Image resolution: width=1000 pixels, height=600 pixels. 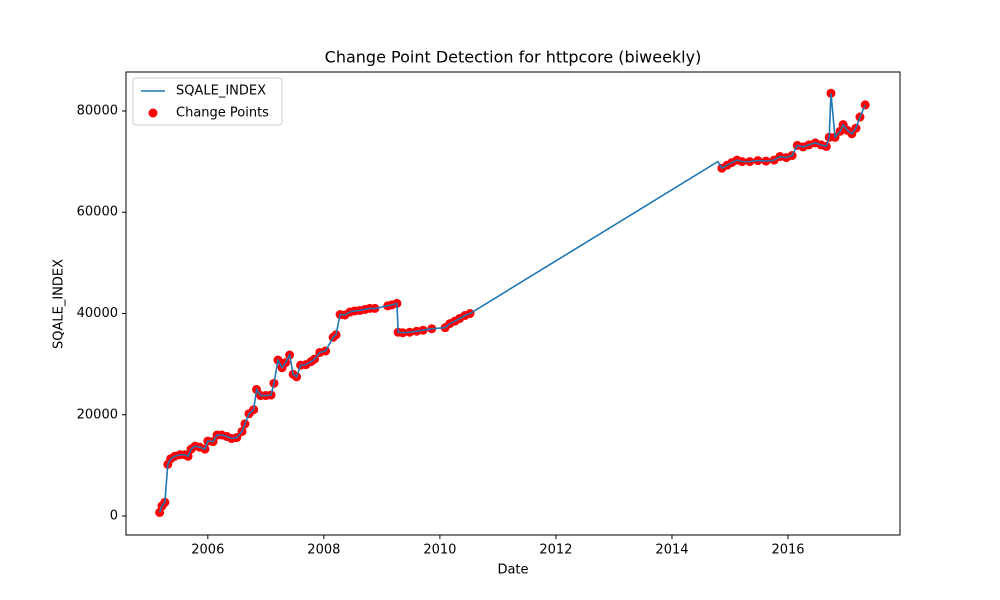 I want to click on y-tick-label: 0, so click(x=114, y=516).